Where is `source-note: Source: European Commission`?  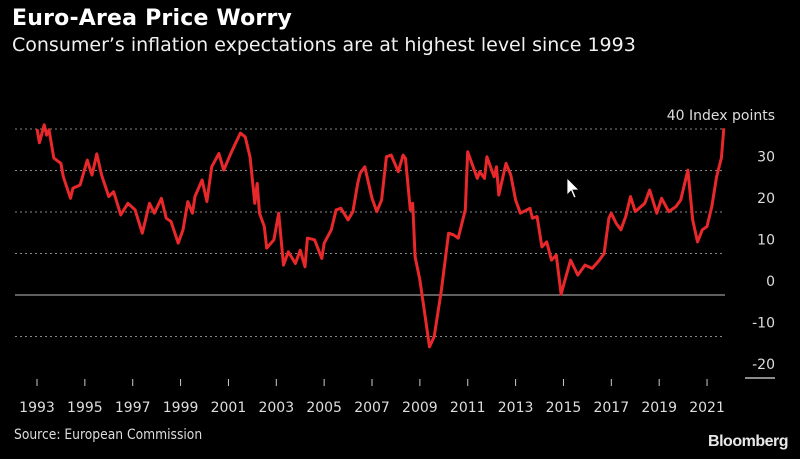 source-note: Source: European Commission is located at coordinates (108, 435).